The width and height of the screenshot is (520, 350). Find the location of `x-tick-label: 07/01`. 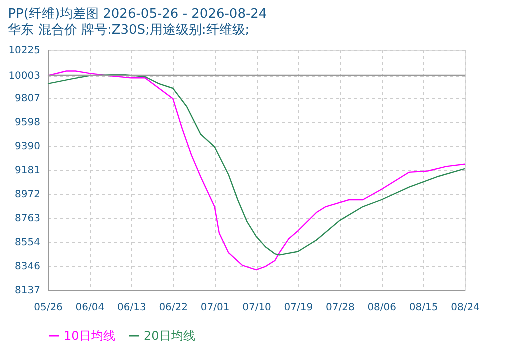

x-tick-label: 07/01 is located at coordinates (215, 308).